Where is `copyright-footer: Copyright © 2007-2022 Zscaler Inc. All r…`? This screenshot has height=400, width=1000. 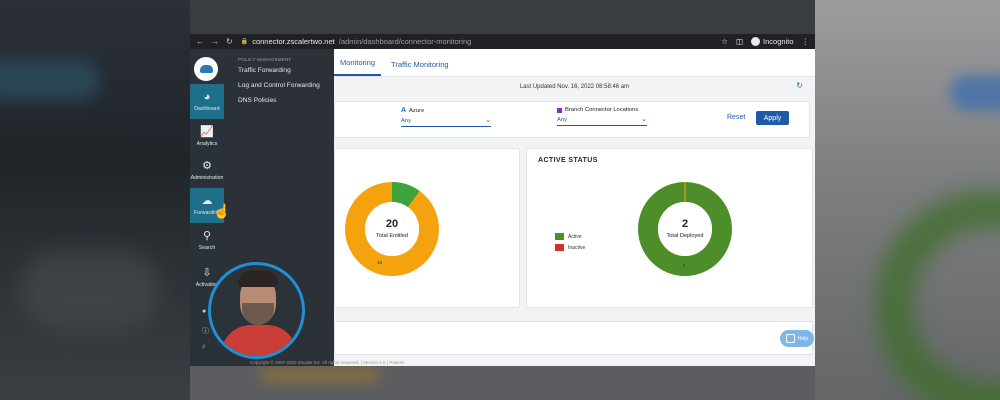
copyright-footer: Copyright © 2007-2022 Zscaler Inc. All r… is located at coordinates (327, 362).